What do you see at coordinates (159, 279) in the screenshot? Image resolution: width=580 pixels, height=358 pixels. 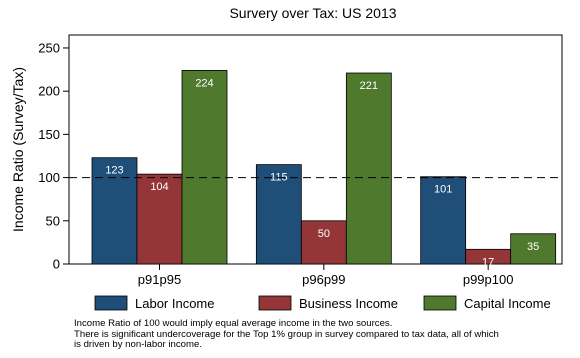 I see `x-tick-label: p91p95` at bounding box center [159, 279].